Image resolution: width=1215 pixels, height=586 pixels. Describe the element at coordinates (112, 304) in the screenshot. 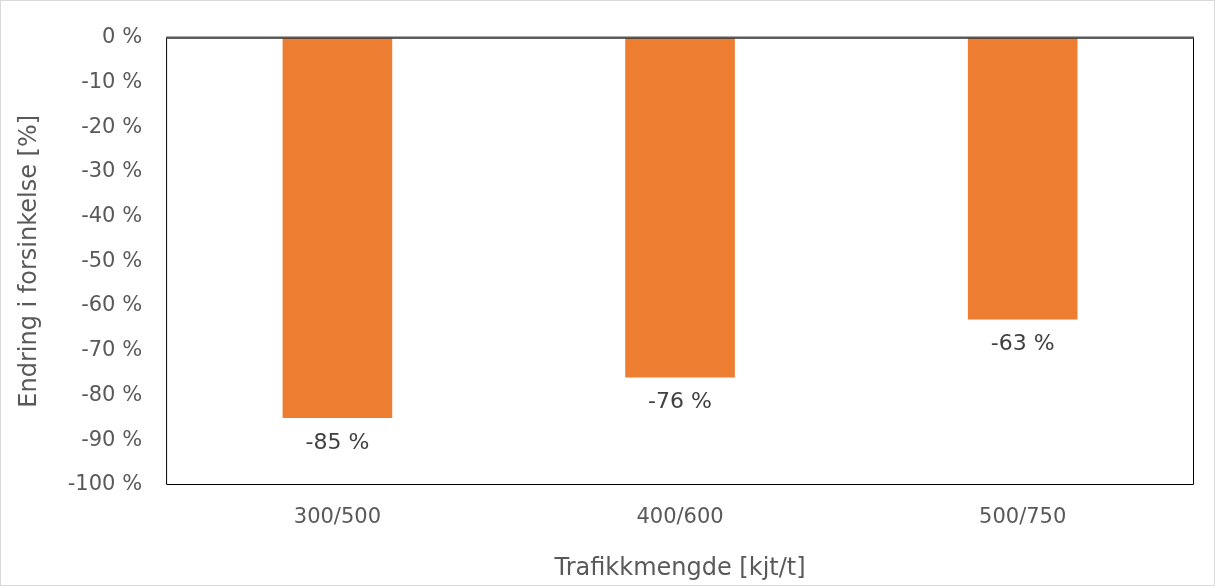

I see `y-tick-label: -60 %` at that location.